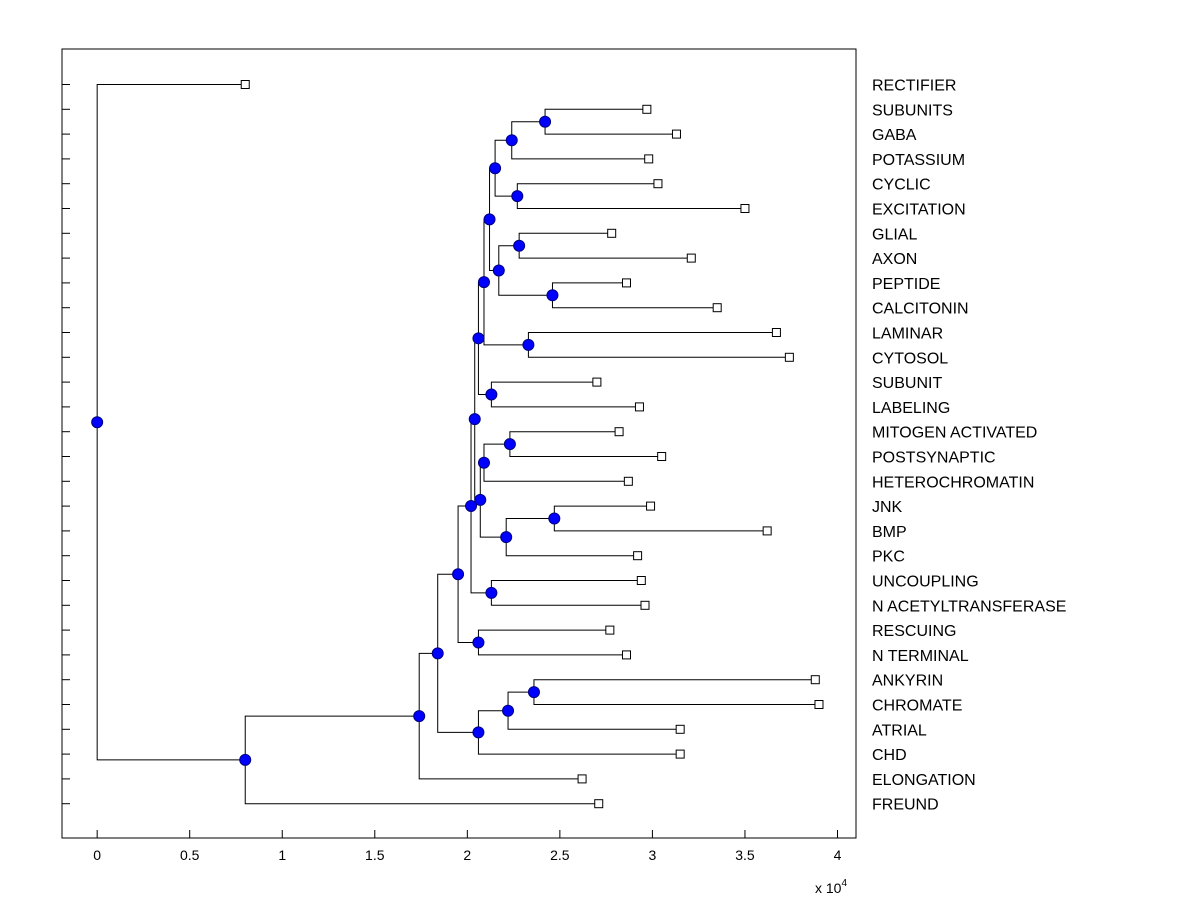  Describe the element at coordinates (906, 284) in the screenshot. I see `leaf-label: PEPTIDE` at that location.